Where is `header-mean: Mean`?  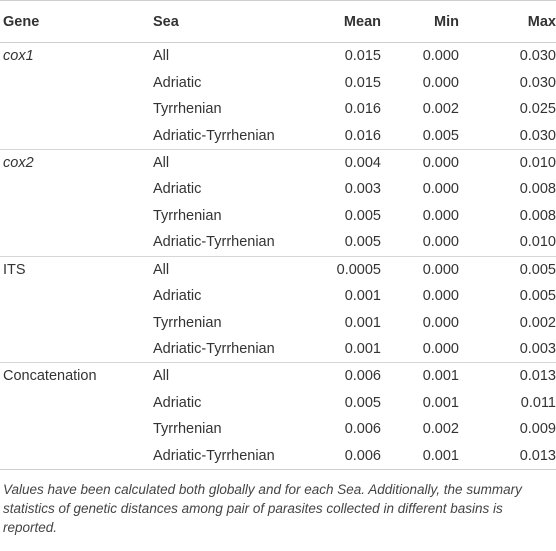 header-mean: Mean is located at coordinates (350, 21).